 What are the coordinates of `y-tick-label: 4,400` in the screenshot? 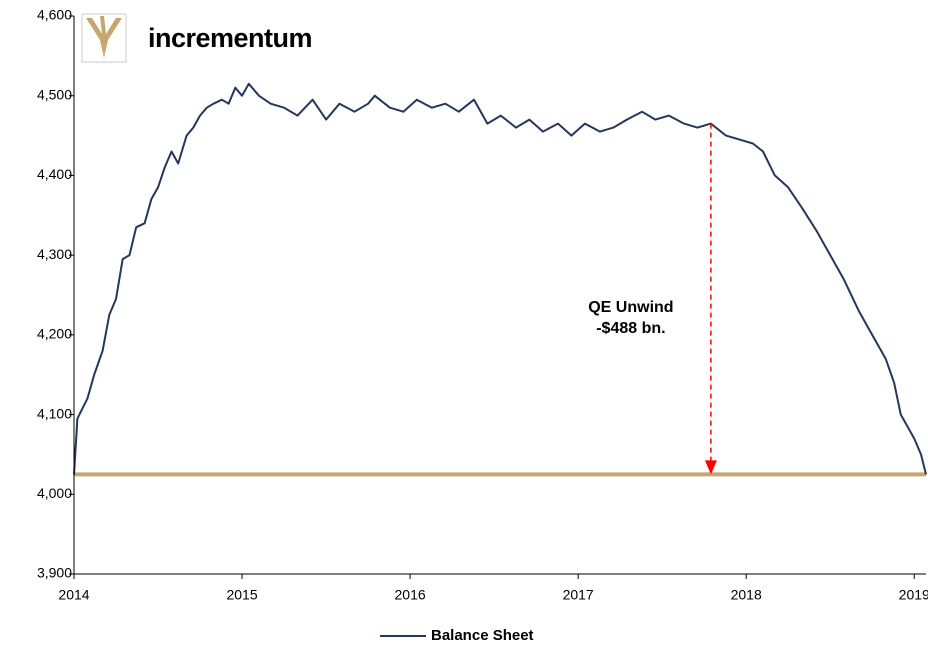 It's located at (54, 174).